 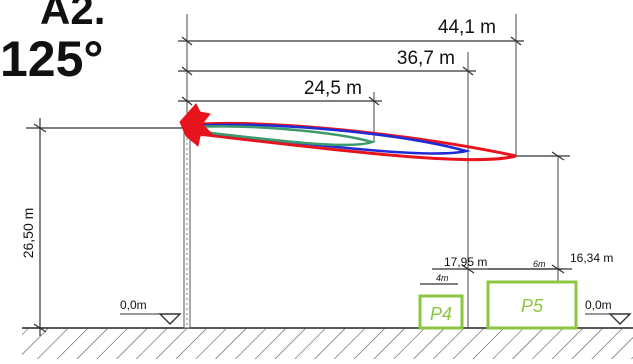 What do you see at coordinates (28, 233) in the screenshot?
I see `dim-height: 26,50 m` at bounding box center [28, 233].